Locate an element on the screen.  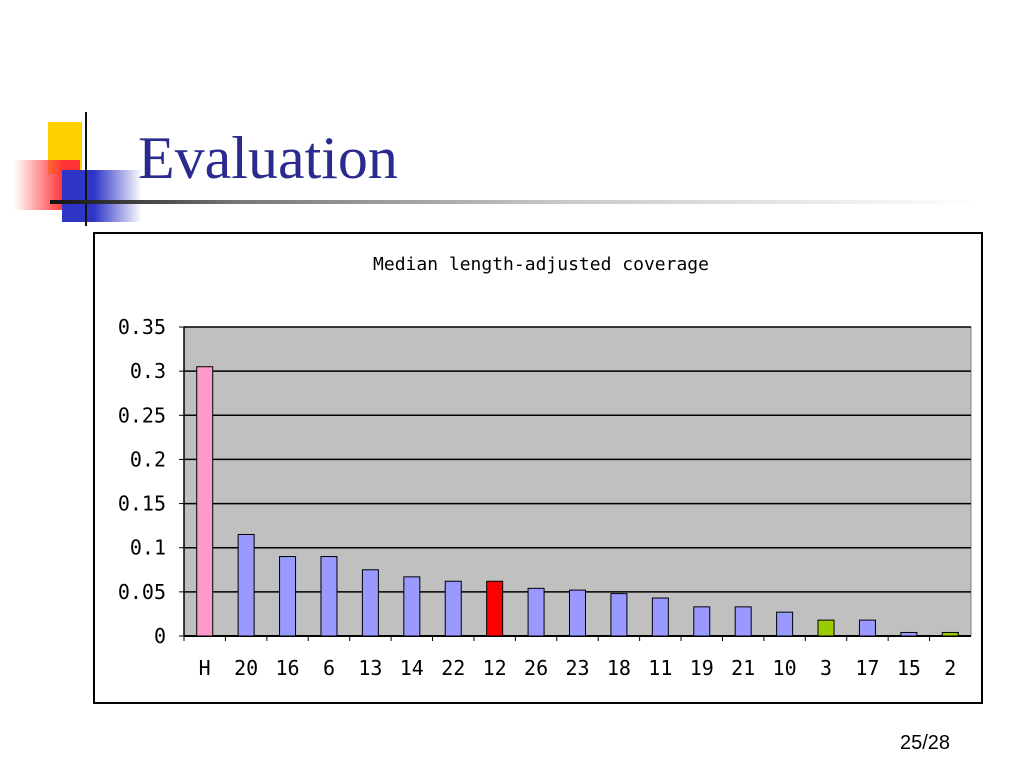
decor-blue-square is located at coordinates (102, 196).